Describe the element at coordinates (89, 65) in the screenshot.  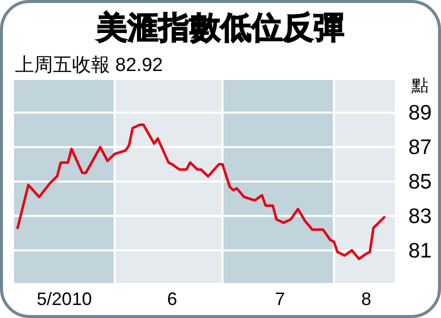
I see `chart-subtitle: 上周五收報 82.92` at that location.